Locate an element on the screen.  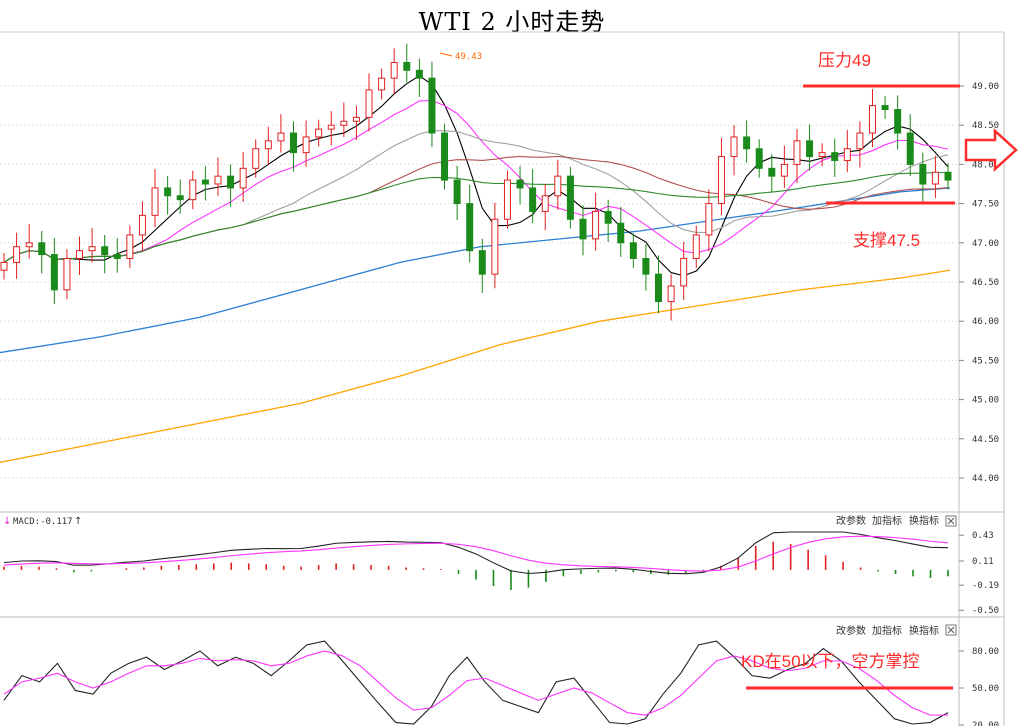
macd-add-indicator-button: 加指标 is located at coordinates (887, 520).